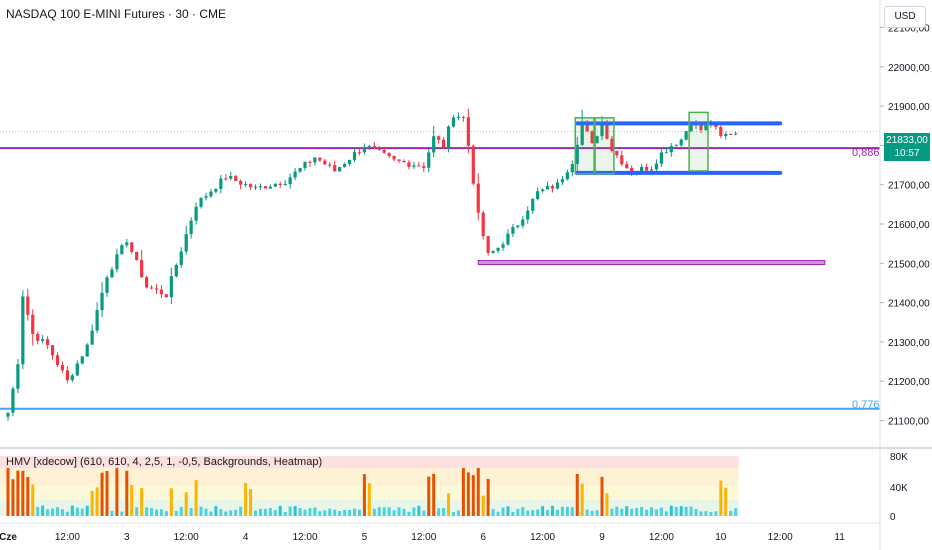 Image resolution: width=932 pixels, height=550 pixels. I want to click on time-tick-label: 4, so click(246, 537).